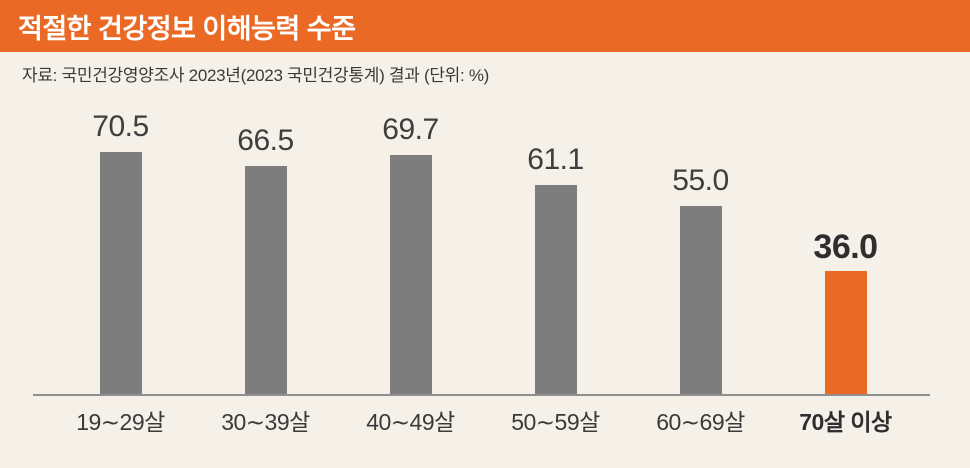 The image size is (970, 468). Describe the element at coordinates (120, 422) in the screenshot. I see `category-label: 19∼29살` at that location.